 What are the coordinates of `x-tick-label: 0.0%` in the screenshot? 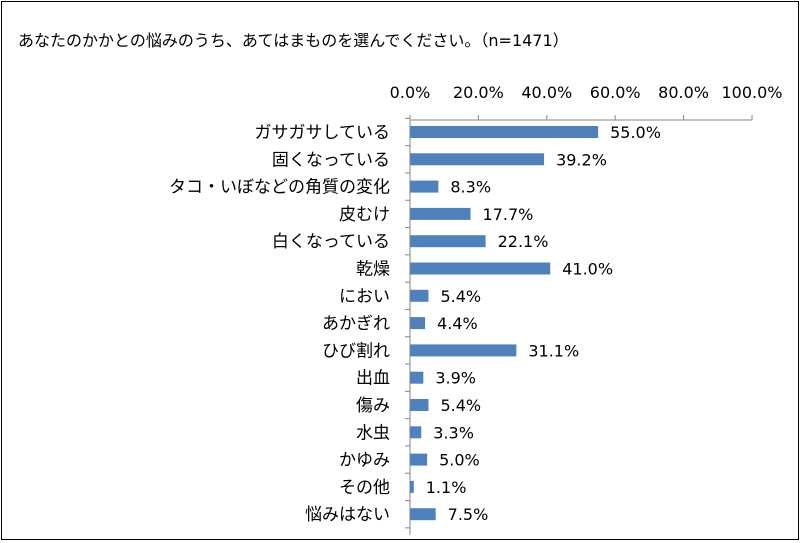 It's located at (410, 92).